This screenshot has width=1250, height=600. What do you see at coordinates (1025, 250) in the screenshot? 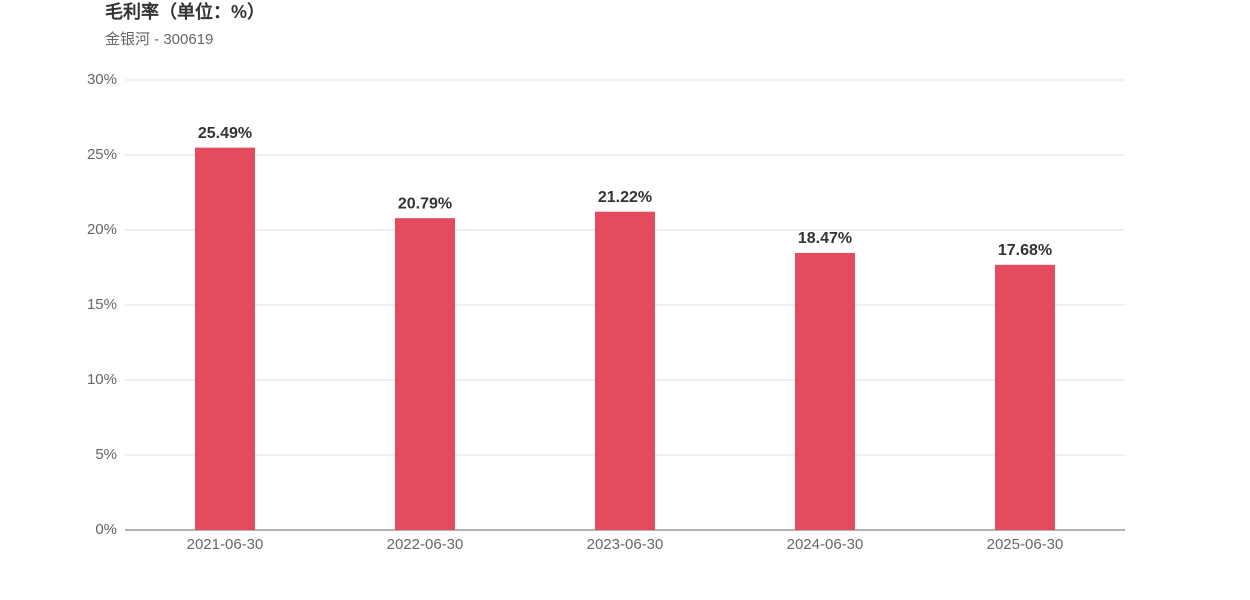
I see `value-label: 17.68%` at bounding box center [1025, 250].